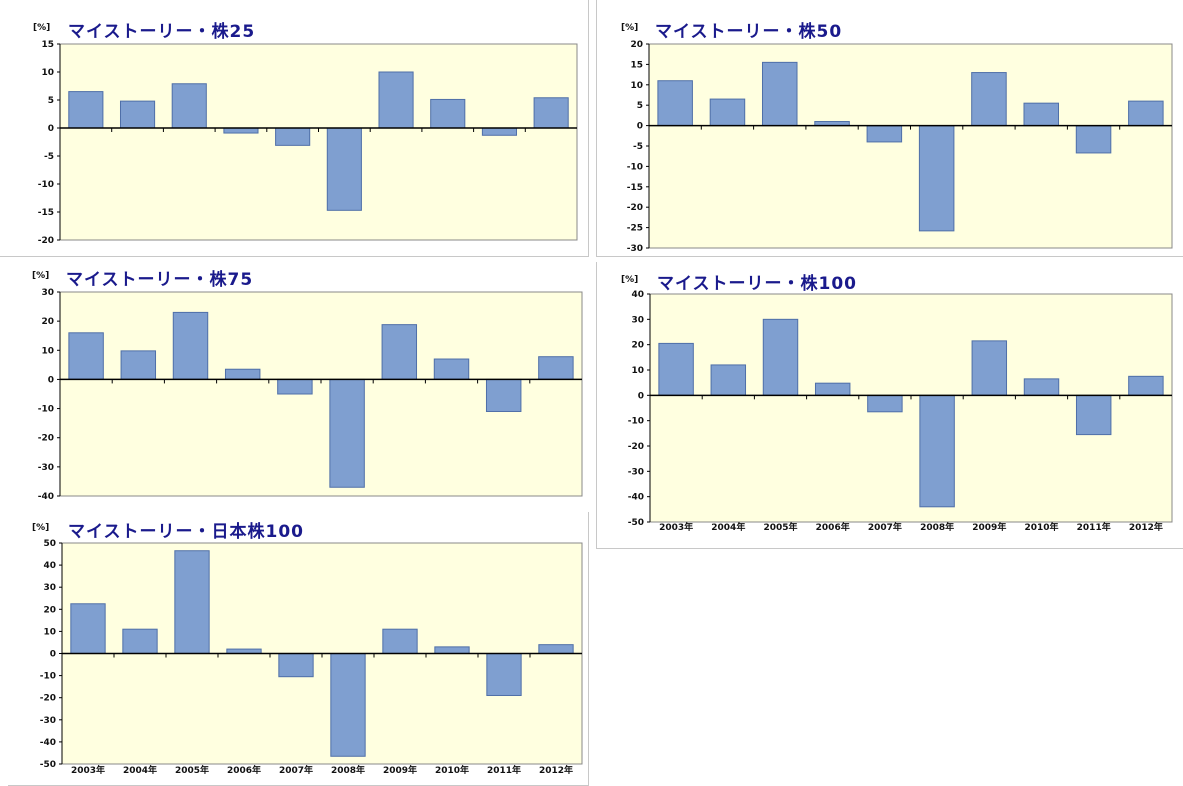  What do you see at coordinates (400, 770) in the screenshot?
I see `x-category-label: 2009年` at bounding box center [400, 770].